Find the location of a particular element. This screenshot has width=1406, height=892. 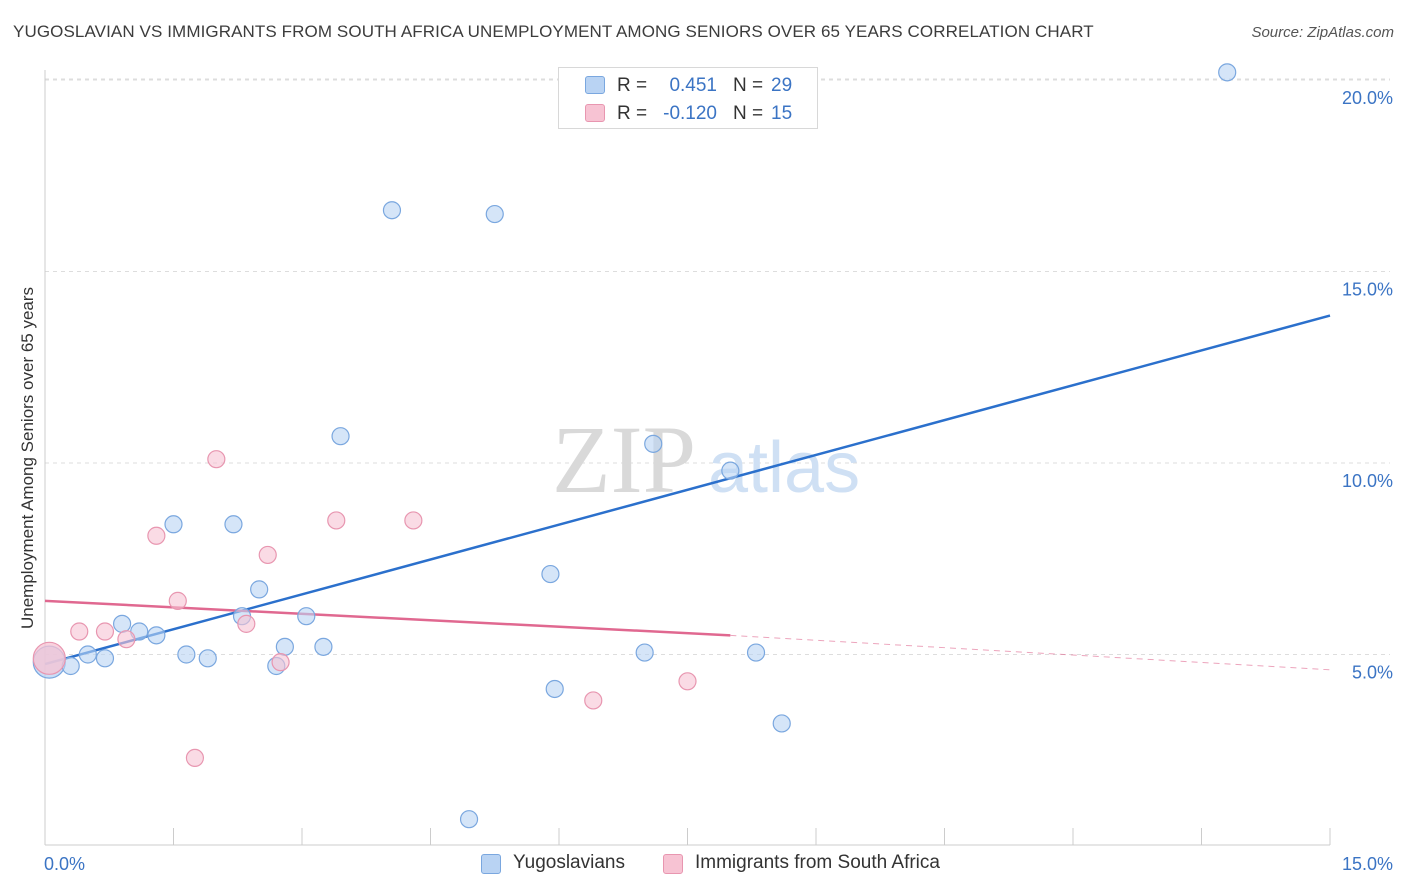

x-tick-label-left: 0.0% is located at coordinates (64, 864).